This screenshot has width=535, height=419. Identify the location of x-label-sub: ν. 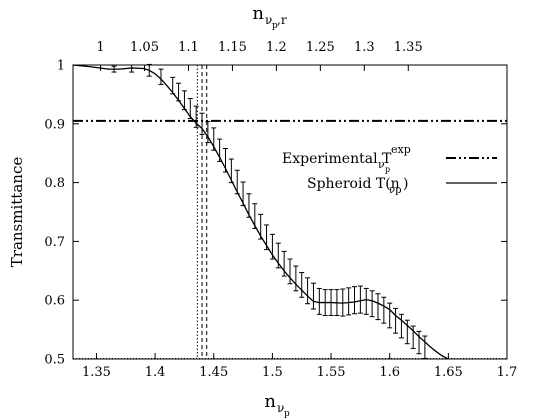
(280, 408).